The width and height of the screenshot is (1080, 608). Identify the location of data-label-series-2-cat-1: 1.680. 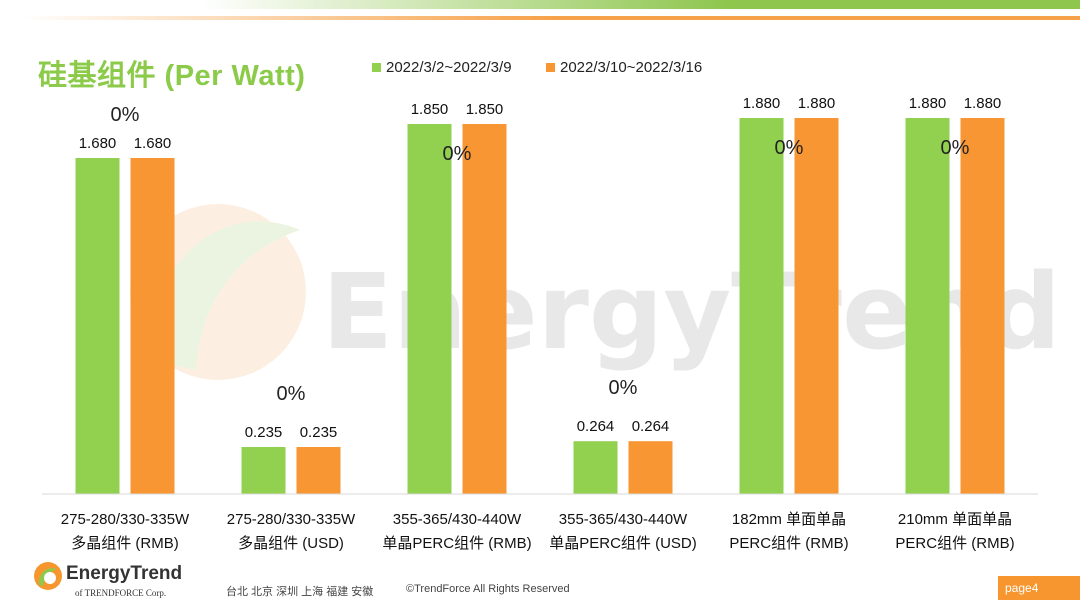
(153, 143).